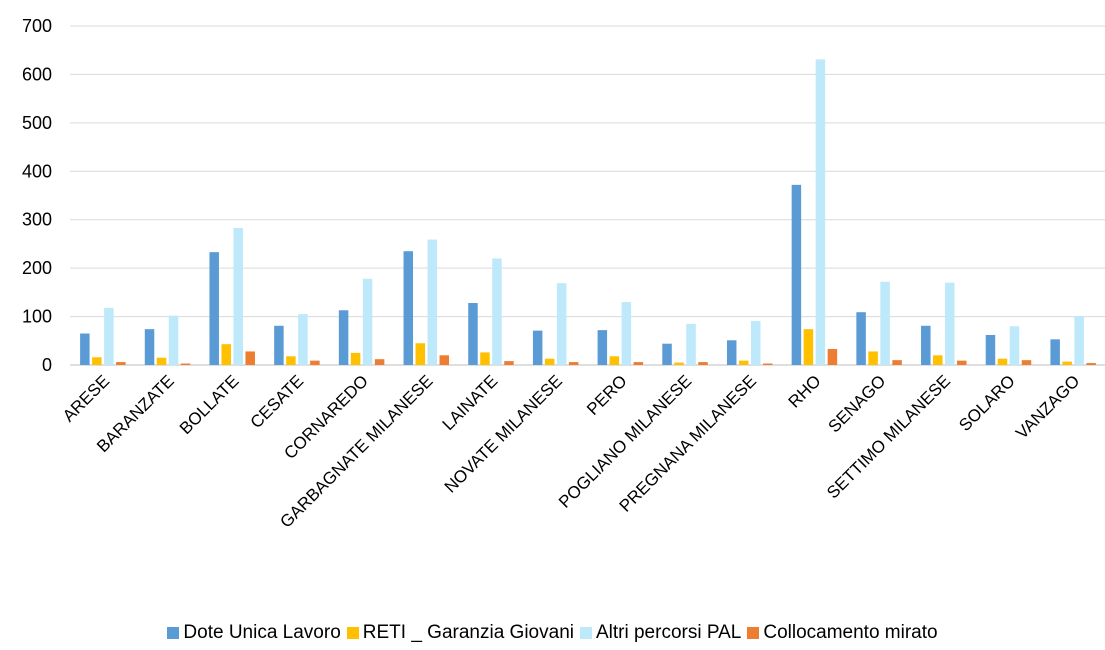 The image size is (1105, 650). What do you see at coordinates (607, 395) in the screenshot?
I see `x-tick-label: PERO` at bounding box center [607, 395].